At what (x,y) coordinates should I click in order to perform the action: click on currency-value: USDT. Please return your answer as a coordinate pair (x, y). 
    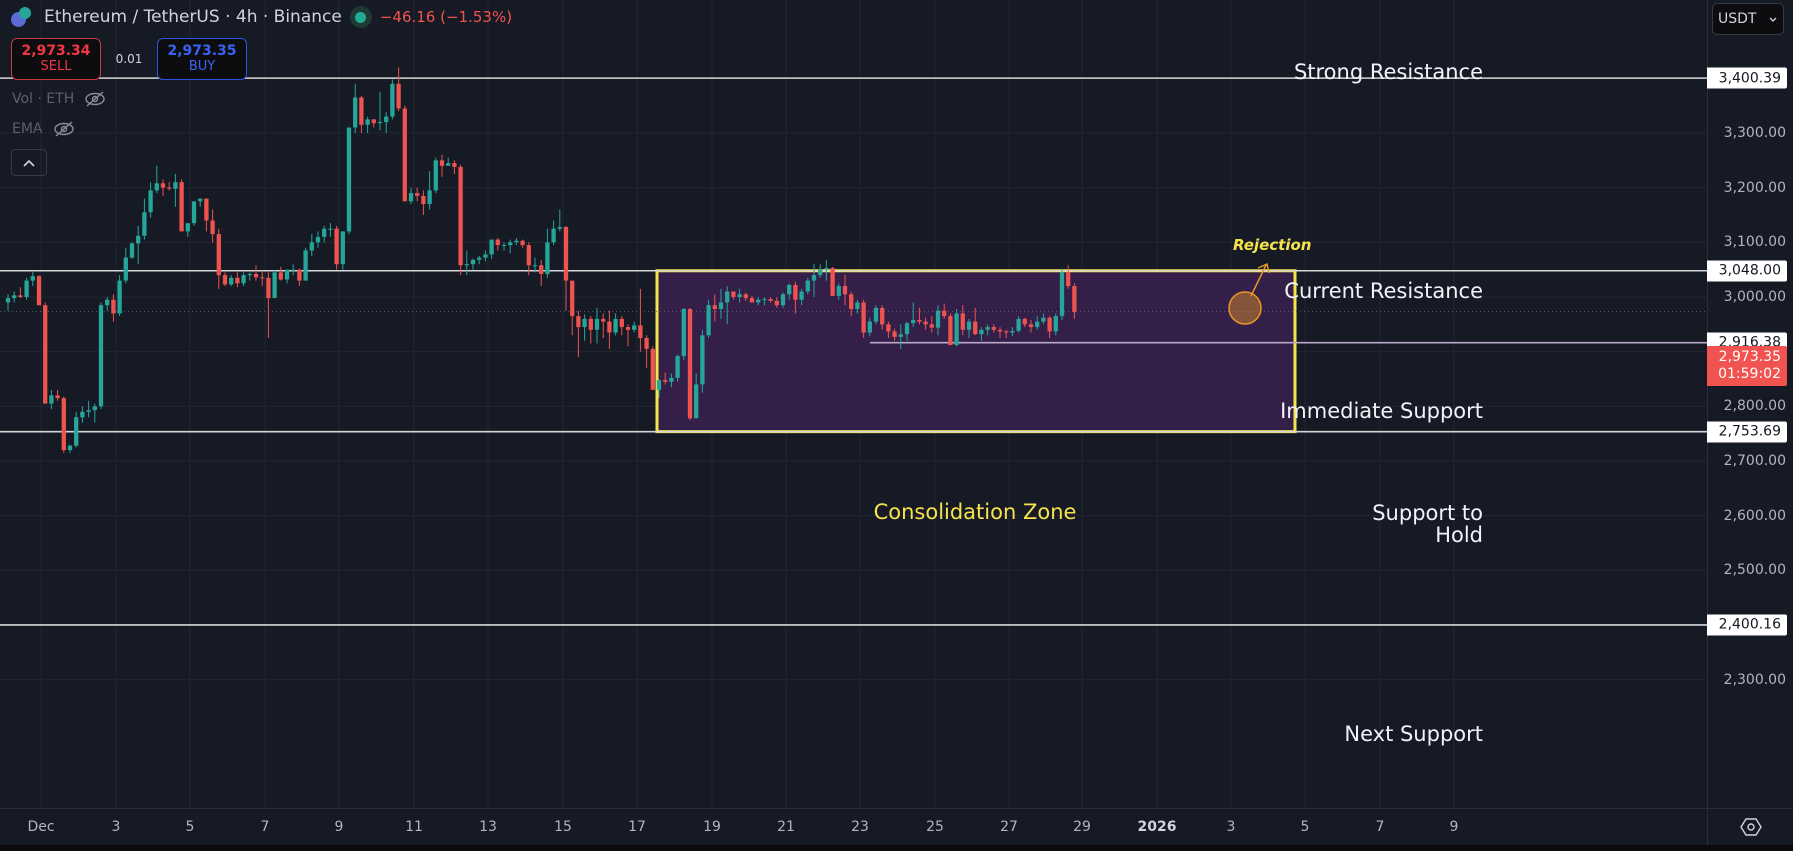
    Looking at the image, I should click on (1737, 19).